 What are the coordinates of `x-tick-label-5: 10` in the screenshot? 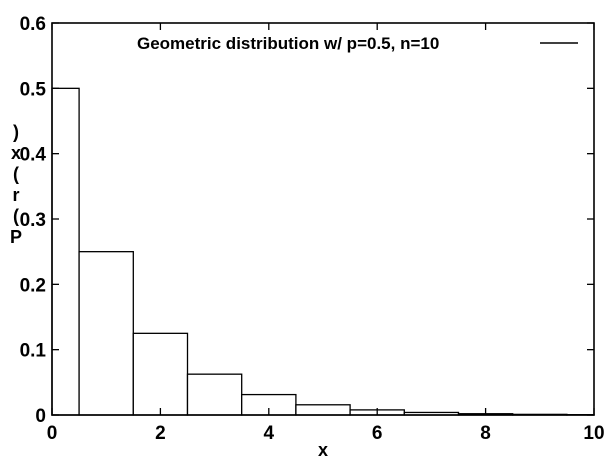 It's located at (593, 433).